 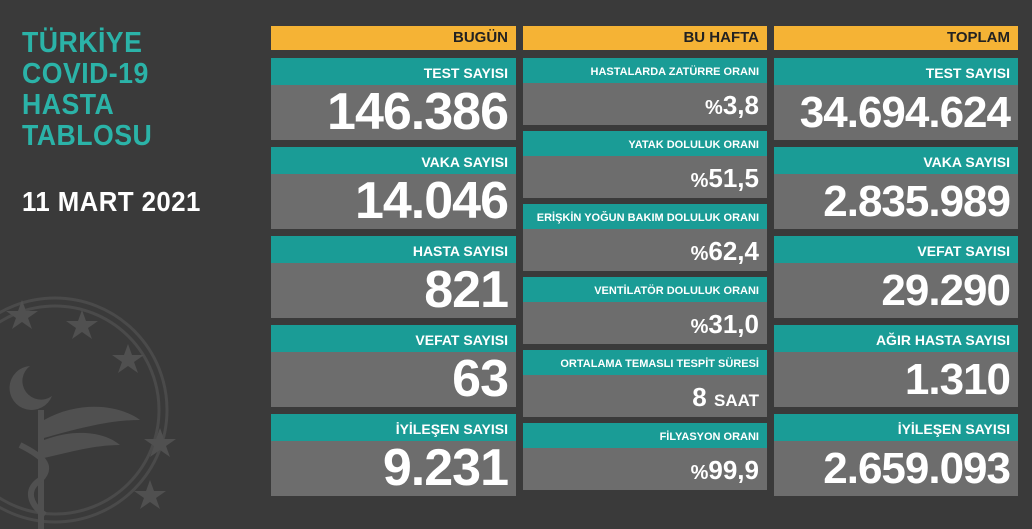 What do you see at coordinates (645, 38) in the screenshot?
I see `week-header: BU HAFTA` at bounding box center [645, 38].